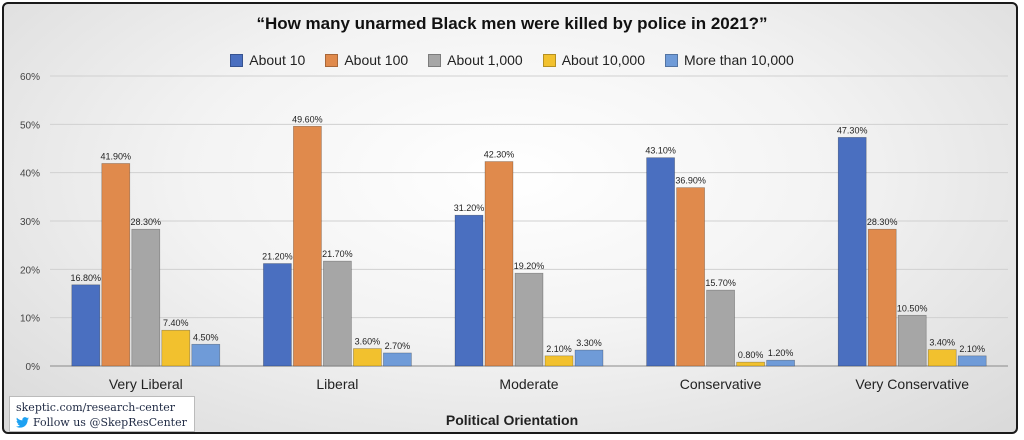  What do you see at coordinates (376, 60) in the screenshot?
I see `legend-label: About 100` at bounding box center [376, 60].